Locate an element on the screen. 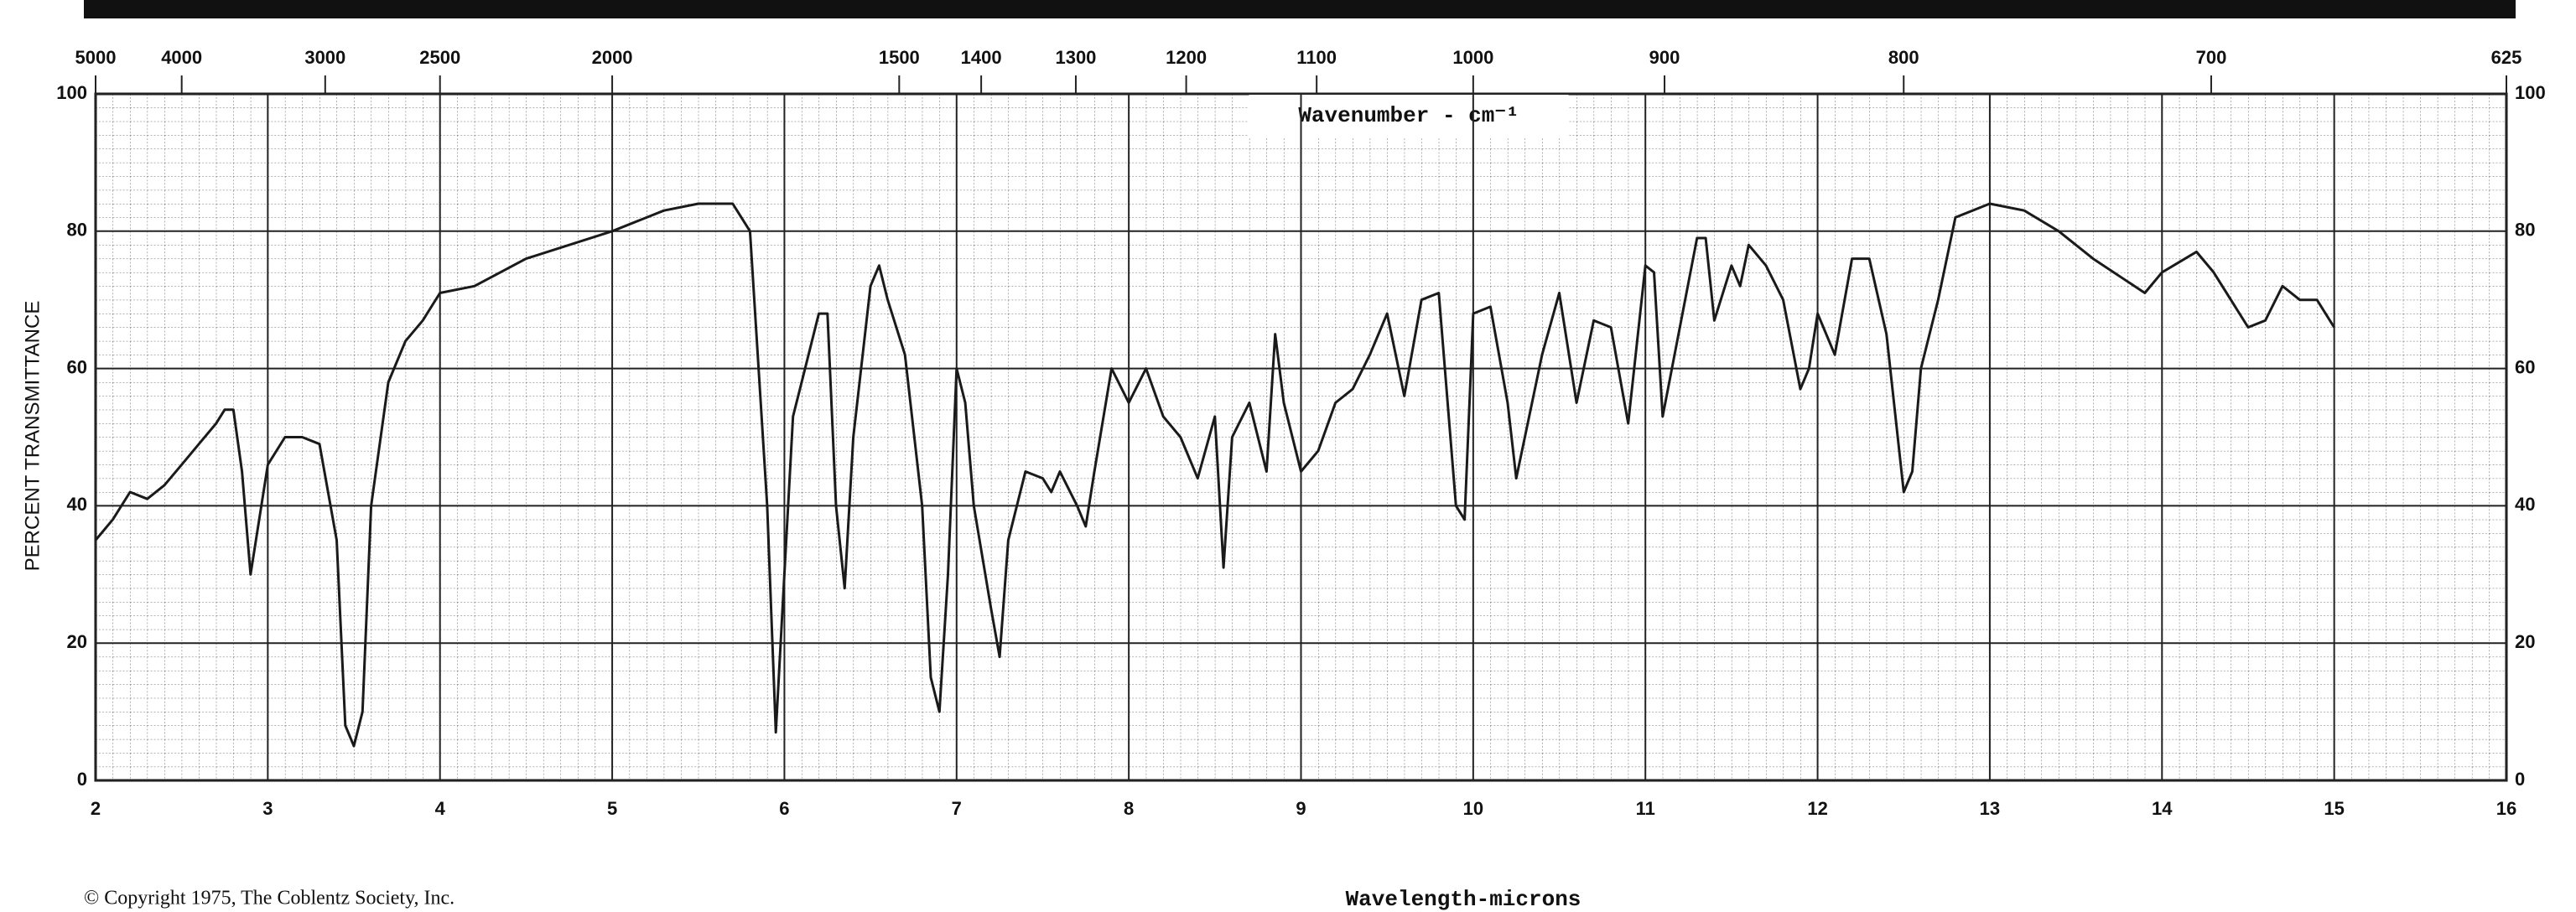 The height and width of the screenshot is (912, 2576). annotation-box is located at coordinates (1409, 115).